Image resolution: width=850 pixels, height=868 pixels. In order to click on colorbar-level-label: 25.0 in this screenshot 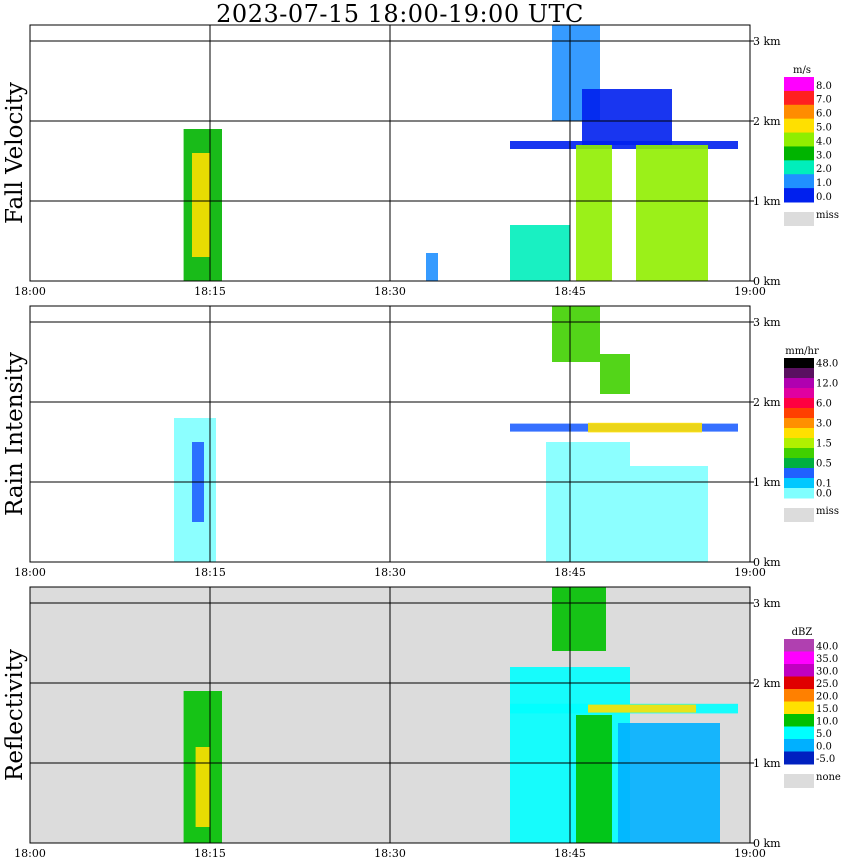, I will do `click(827, 684)`.